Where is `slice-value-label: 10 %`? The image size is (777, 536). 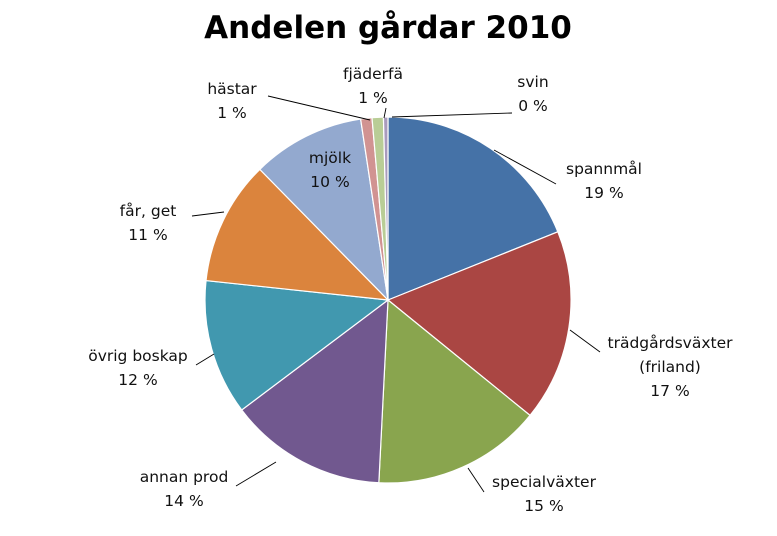
slice-value-label: 10 % is located at coordinates (329, 182).